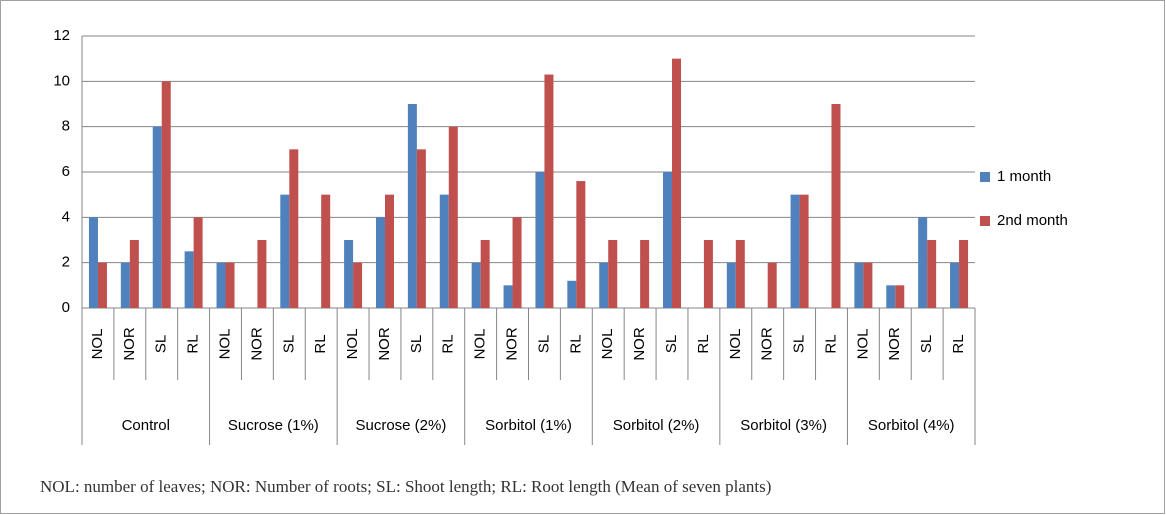 This screenshot has height=515, width=1166. What do you see at coordinates (66, 262) in the screenshot?
I see `y-tick-label: 2` at bounding box center [66, 262].